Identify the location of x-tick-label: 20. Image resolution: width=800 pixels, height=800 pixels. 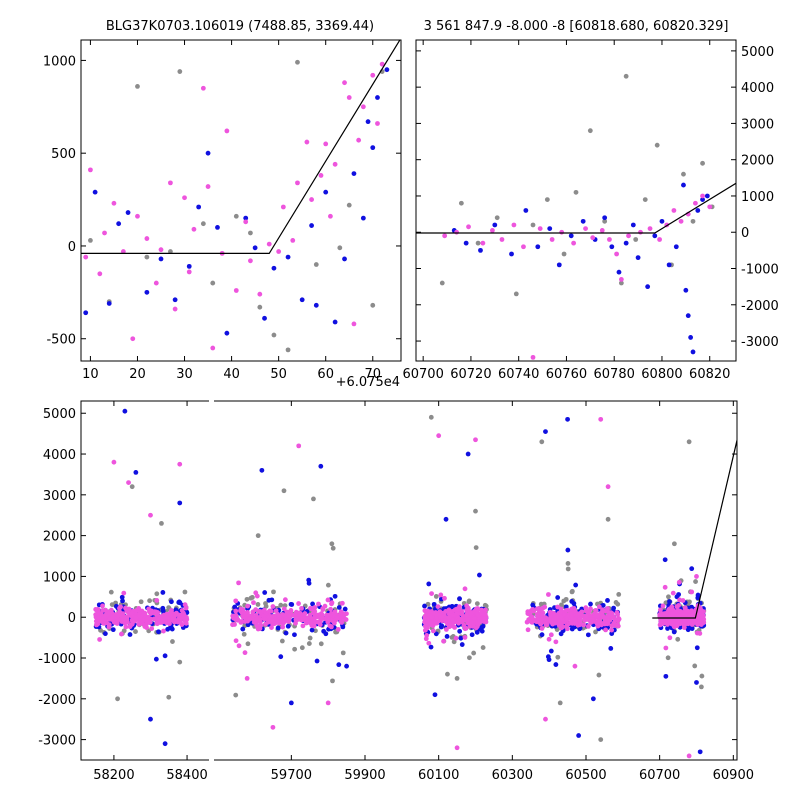
(137, 374).